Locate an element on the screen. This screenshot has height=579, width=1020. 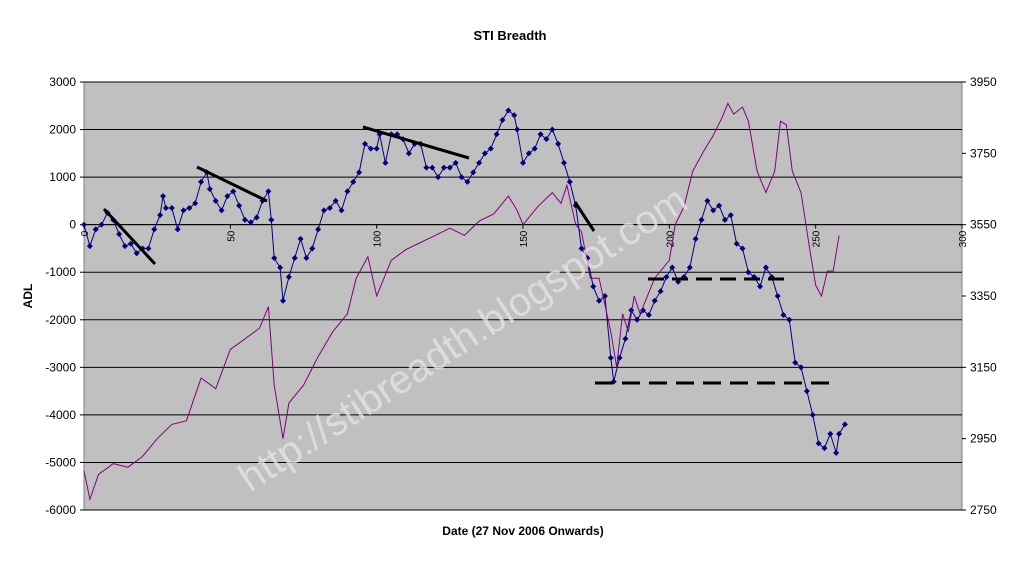
y-tick-label: -5000 is located at coordinates (60, 462).